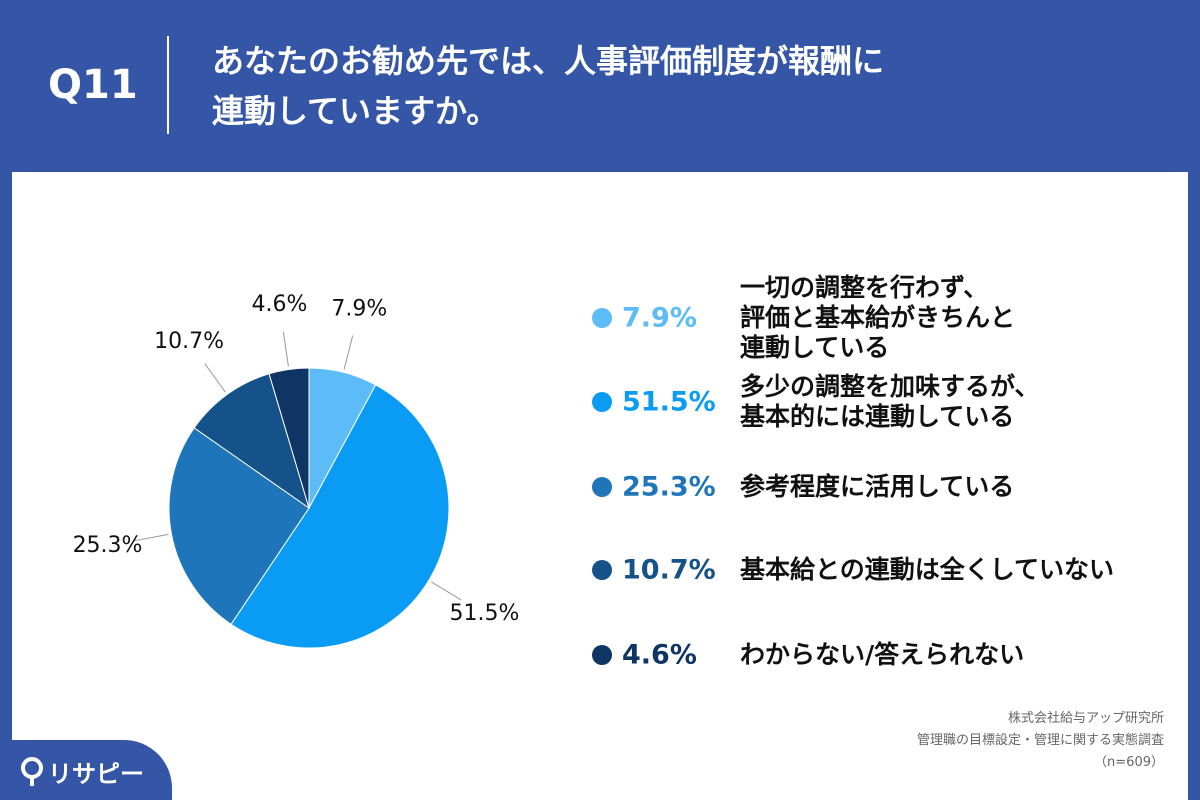 This screenshot has width=1200, height=800. What do you see at coordinates (93, 85) in the screenshot?
I see `question-badge: Q11` at bounding box center [93, 85].